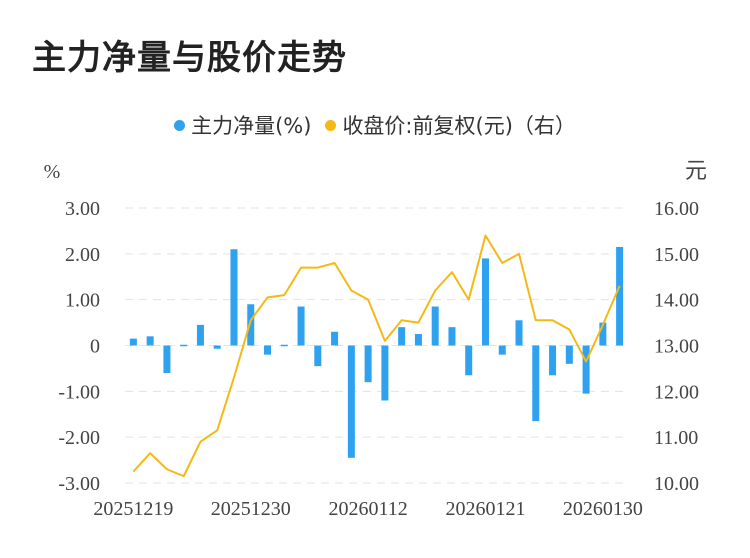 This screenshot has height=558, width=750. I want to click on y-right-tick-label: 10.00, so click(676, 484).